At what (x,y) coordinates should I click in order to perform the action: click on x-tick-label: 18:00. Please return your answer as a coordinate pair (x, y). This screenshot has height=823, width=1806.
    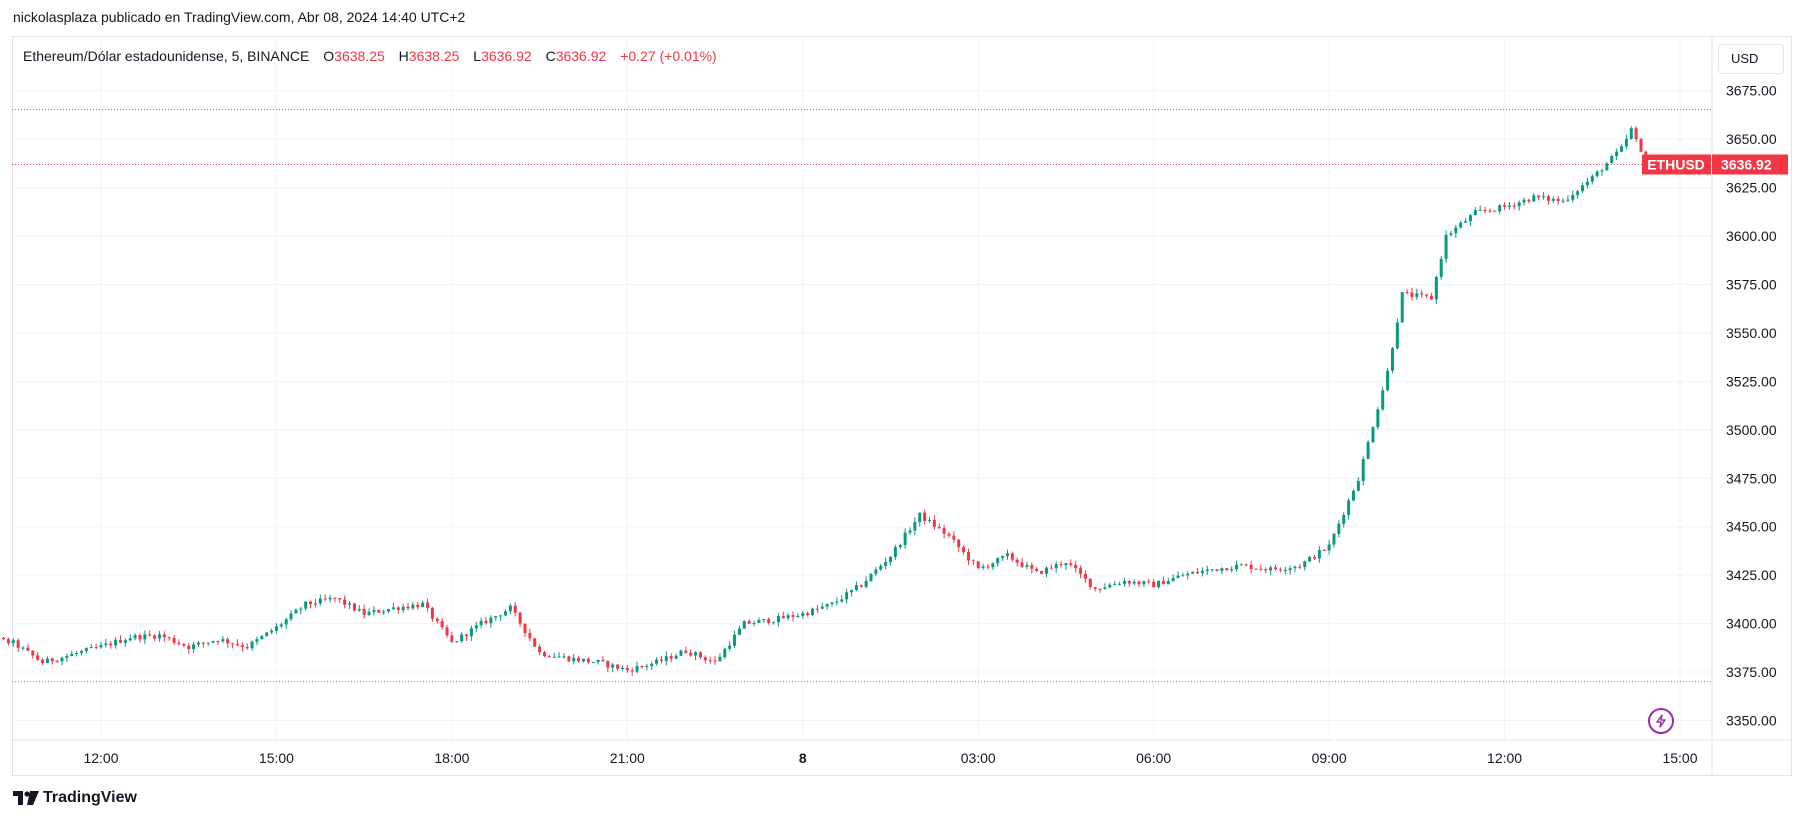
    Looking at the image, I should click on (451, 758).